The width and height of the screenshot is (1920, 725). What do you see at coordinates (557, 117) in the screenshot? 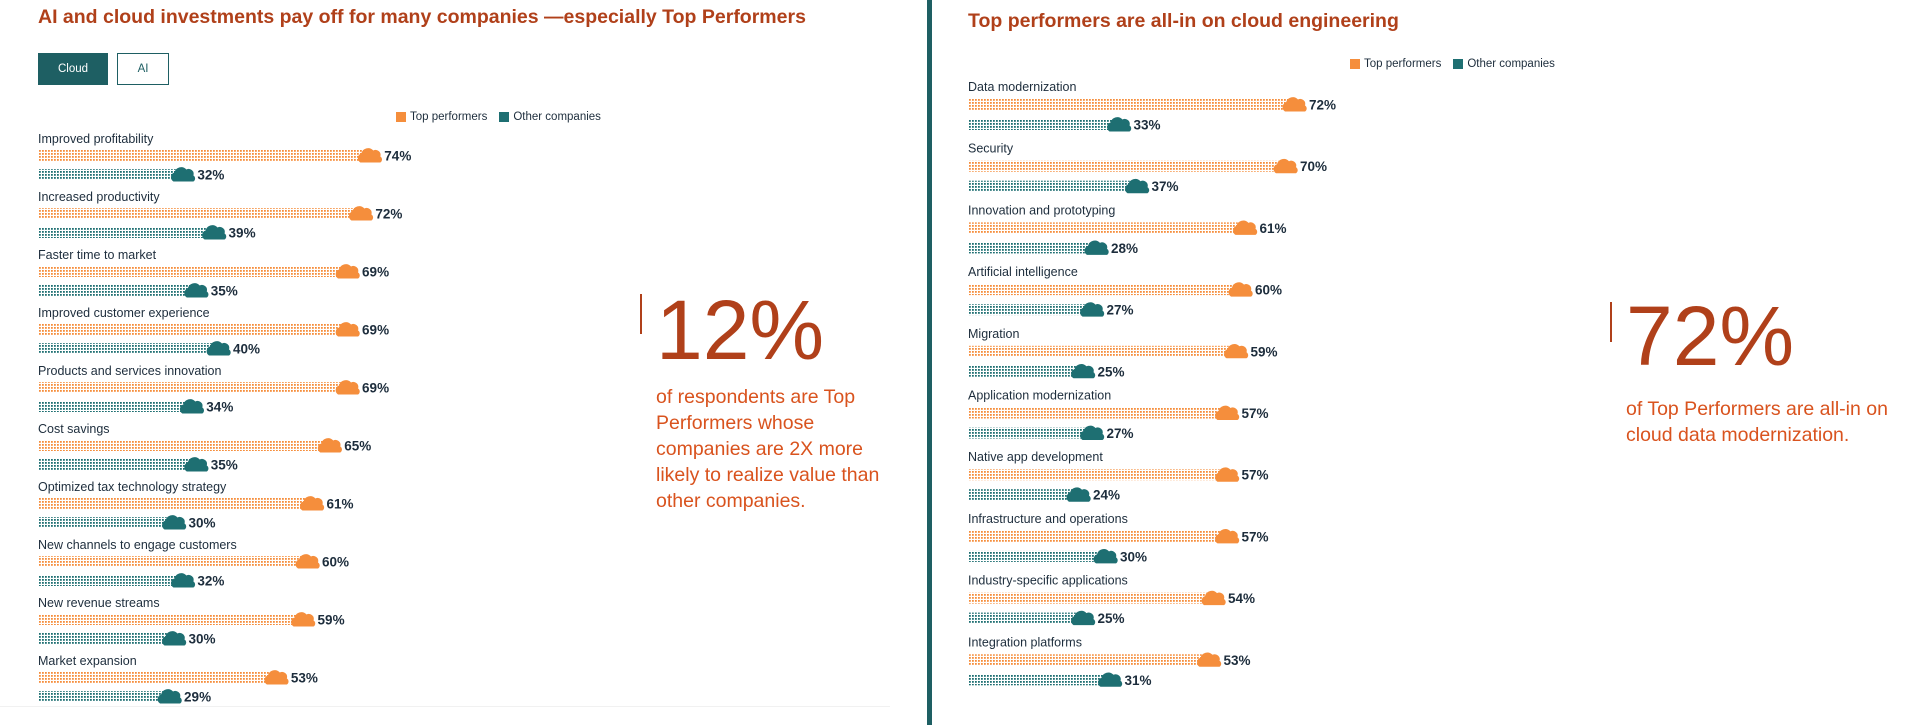
I see `legend-other-label: Other companies` at bounding box center [557, 117].